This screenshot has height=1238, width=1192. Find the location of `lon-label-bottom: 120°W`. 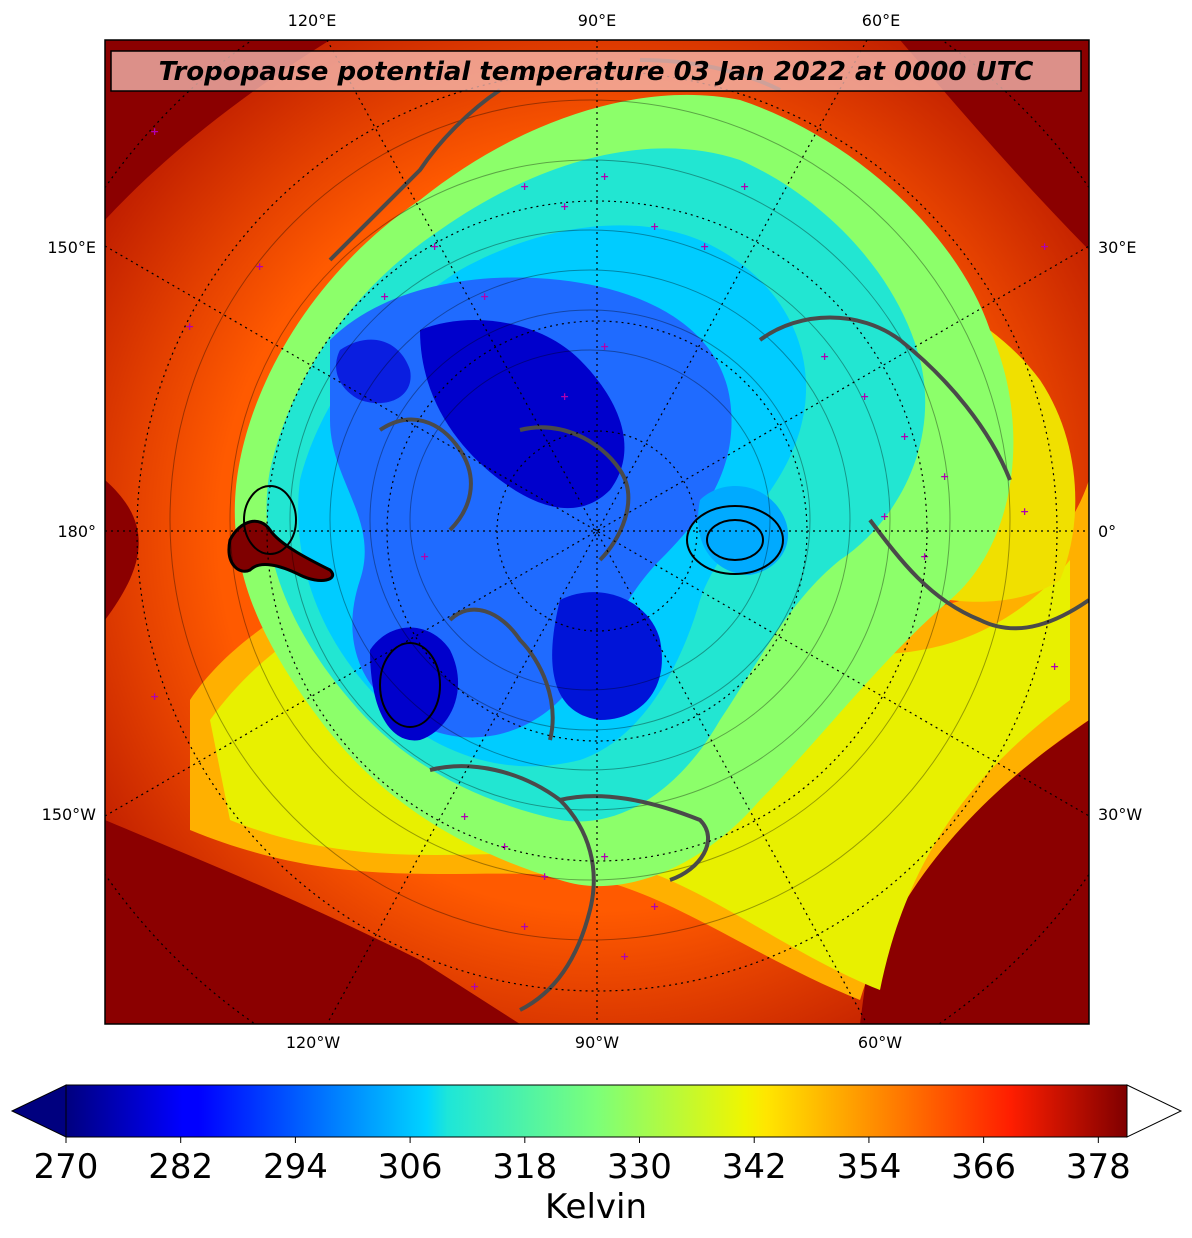

lon-label-bottom: 120°W is located at coordinates (313, 1042).